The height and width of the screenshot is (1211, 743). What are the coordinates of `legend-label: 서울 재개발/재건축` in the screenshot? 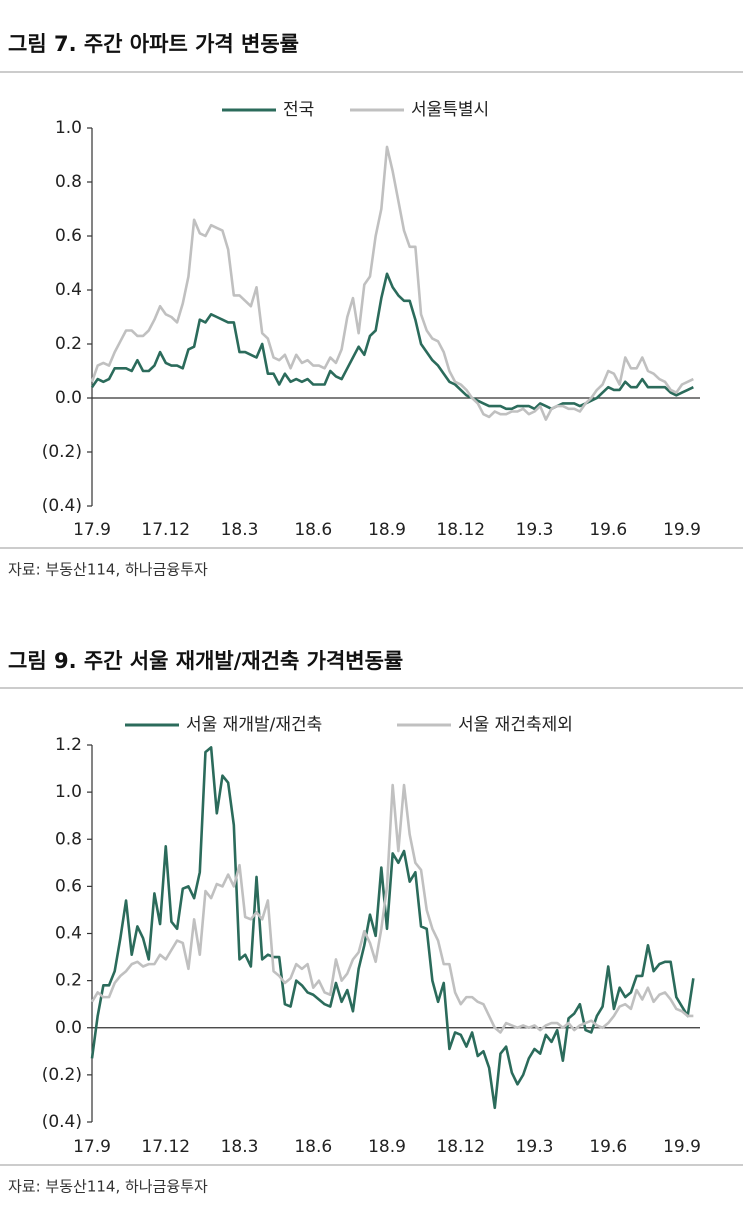 It's located at (254, 725).